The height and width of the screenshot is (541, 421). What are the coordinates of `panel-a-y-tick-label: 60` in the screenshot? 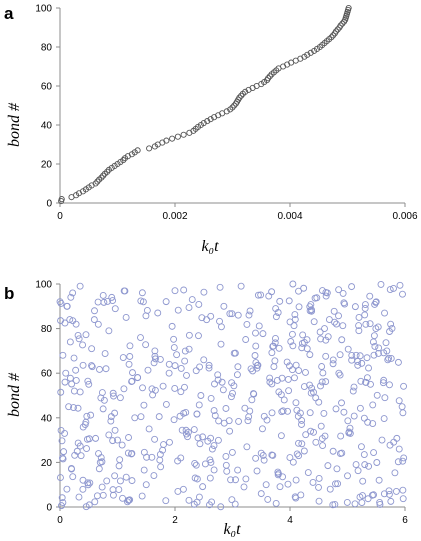 It's located at (47, 87).